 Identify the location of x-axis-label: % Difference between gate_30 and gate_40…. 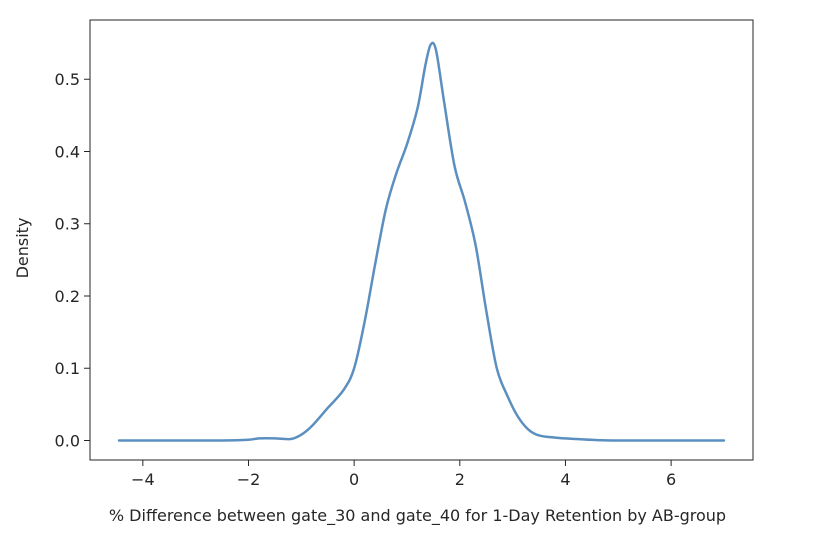
(417, 516).